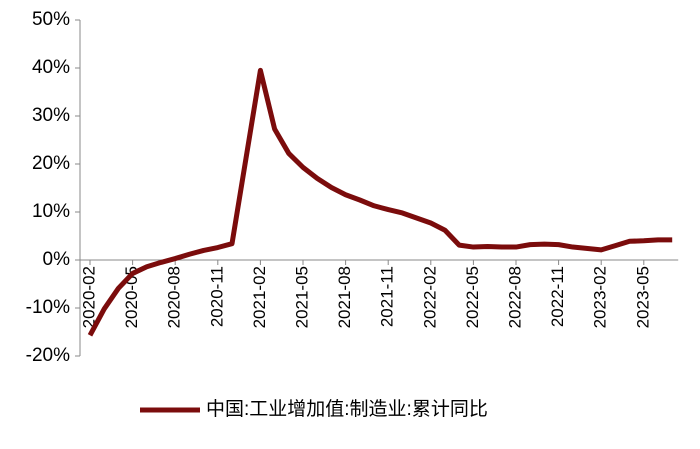  Describe the element at coordinates (301, 297) in the screenshot. I see `x-tick-label: 2021-05` at that location.